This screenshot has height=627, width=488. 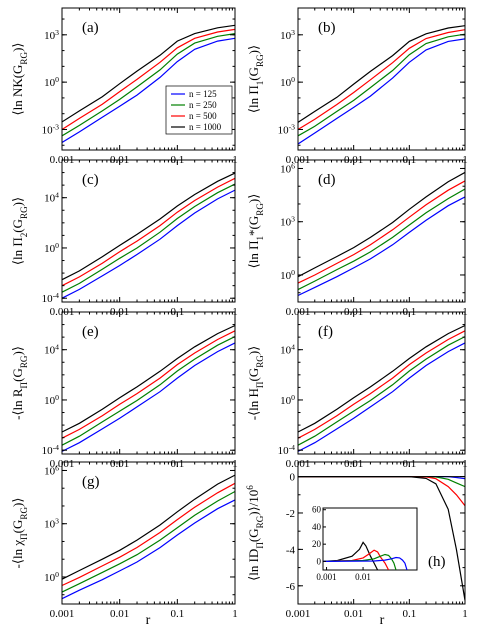 I want to click on panel-label: (a), so click(x=90, y=28).